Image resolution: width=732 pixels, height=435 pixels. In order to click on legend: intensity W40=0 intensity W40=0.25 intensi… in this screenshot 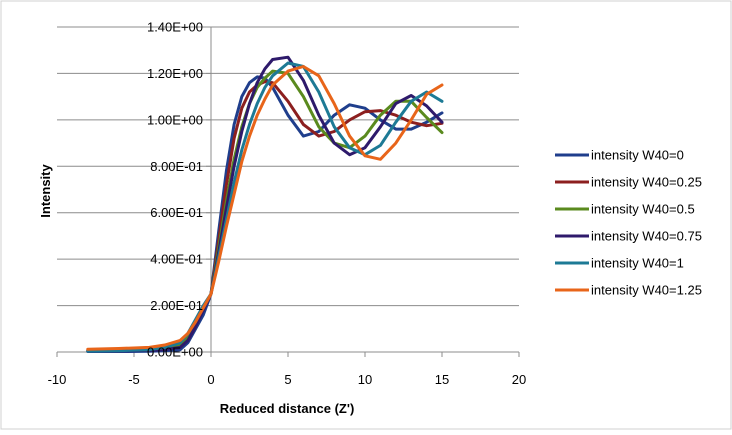, I will do `click(628, 223)`.